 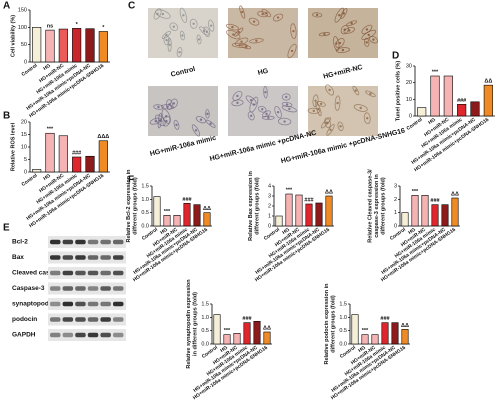 I want to click on micrograph, so click(x=183, y=111).